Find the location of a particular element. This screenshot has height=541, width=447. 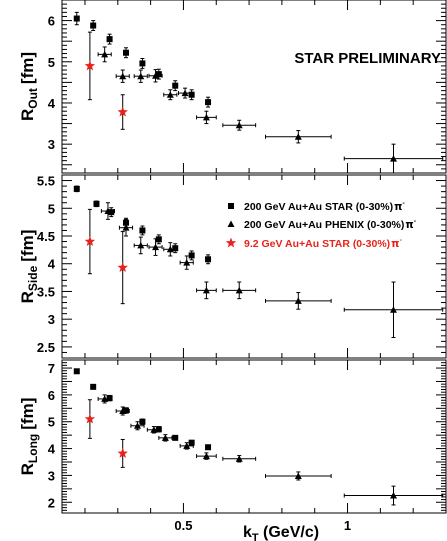

legend-label-text: 9.2 GeV Au+Au STAR (0-30%) is located at coordinates (317, 244).